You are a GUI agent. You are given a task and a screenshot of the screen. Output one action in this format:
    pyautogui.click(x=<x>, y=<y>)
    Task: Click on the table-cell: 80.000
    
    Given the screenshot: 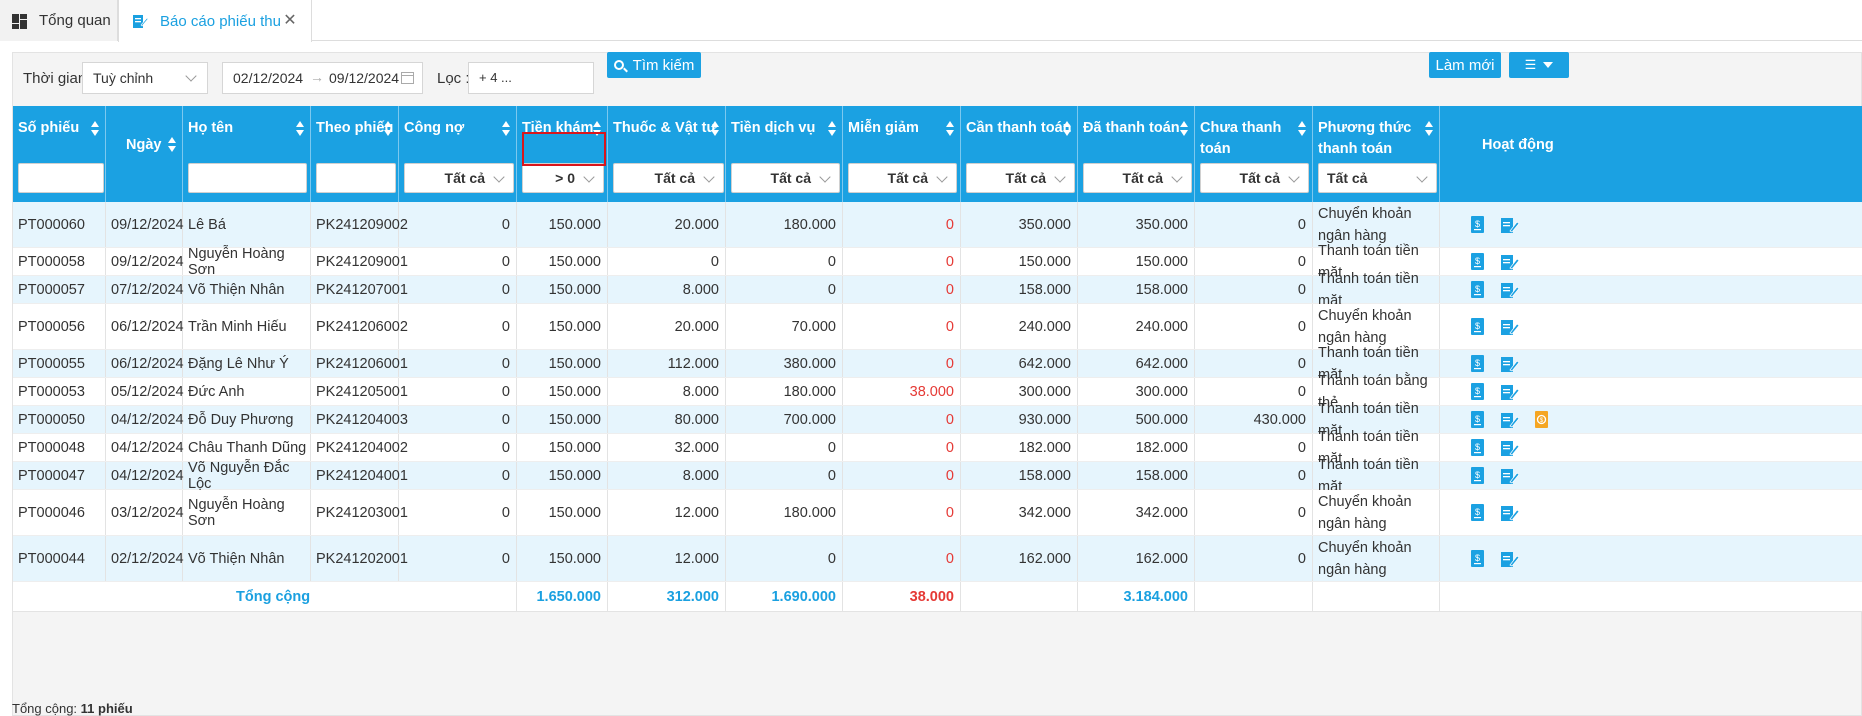 What is the action you would take?
    pyautogui.click(x=667, y=419)
    